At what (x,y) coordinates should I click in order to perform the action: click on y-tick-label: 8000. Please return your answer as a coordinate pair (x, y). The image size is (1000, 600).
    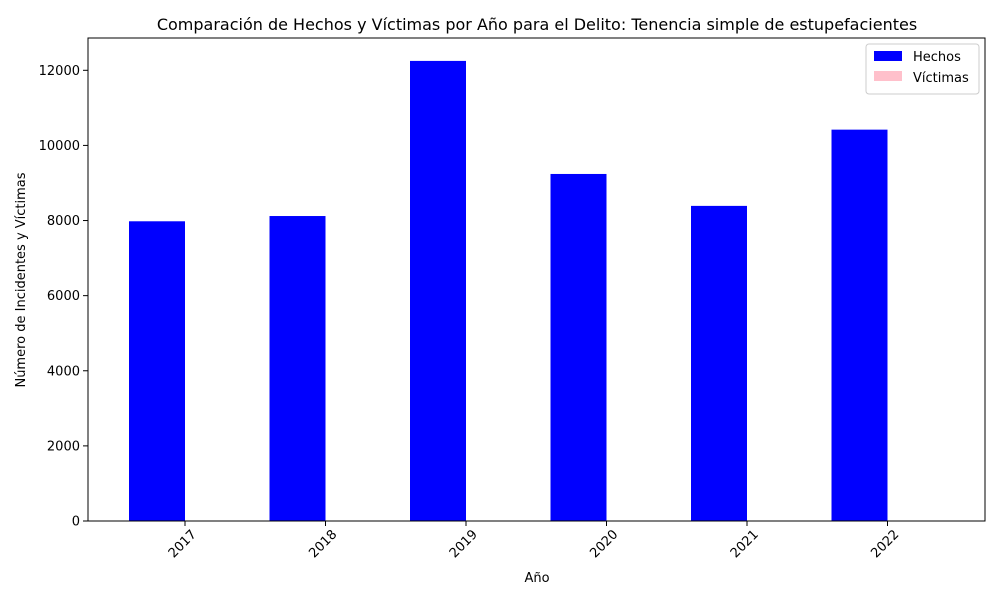
    Looking at the image, I should click on (63, 221).